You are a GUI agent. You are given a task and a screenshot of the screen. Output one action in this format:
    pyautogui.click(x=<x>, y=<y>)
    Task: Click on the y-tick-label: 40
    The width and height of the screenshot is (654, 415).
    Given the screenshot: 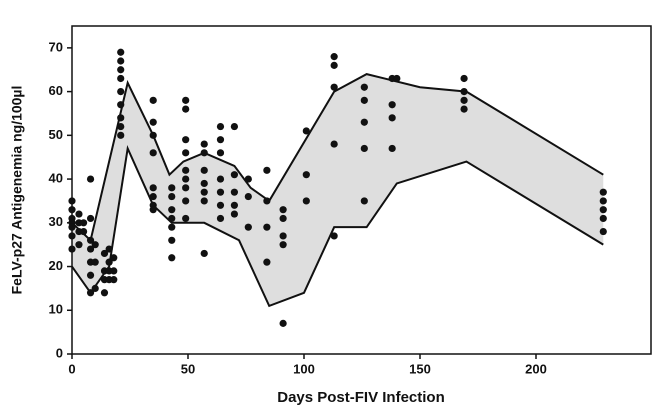 What is the action you would take?
    pyautogui.click(x=56, y=178)
    